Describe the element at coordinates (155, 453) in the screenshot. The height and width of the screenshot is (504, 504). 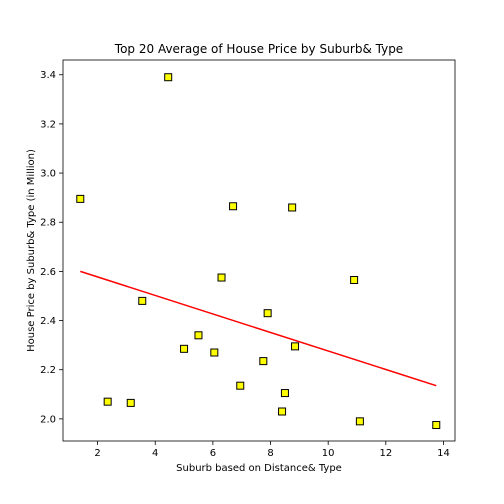
I see `x-tick-label: 4` at that location.